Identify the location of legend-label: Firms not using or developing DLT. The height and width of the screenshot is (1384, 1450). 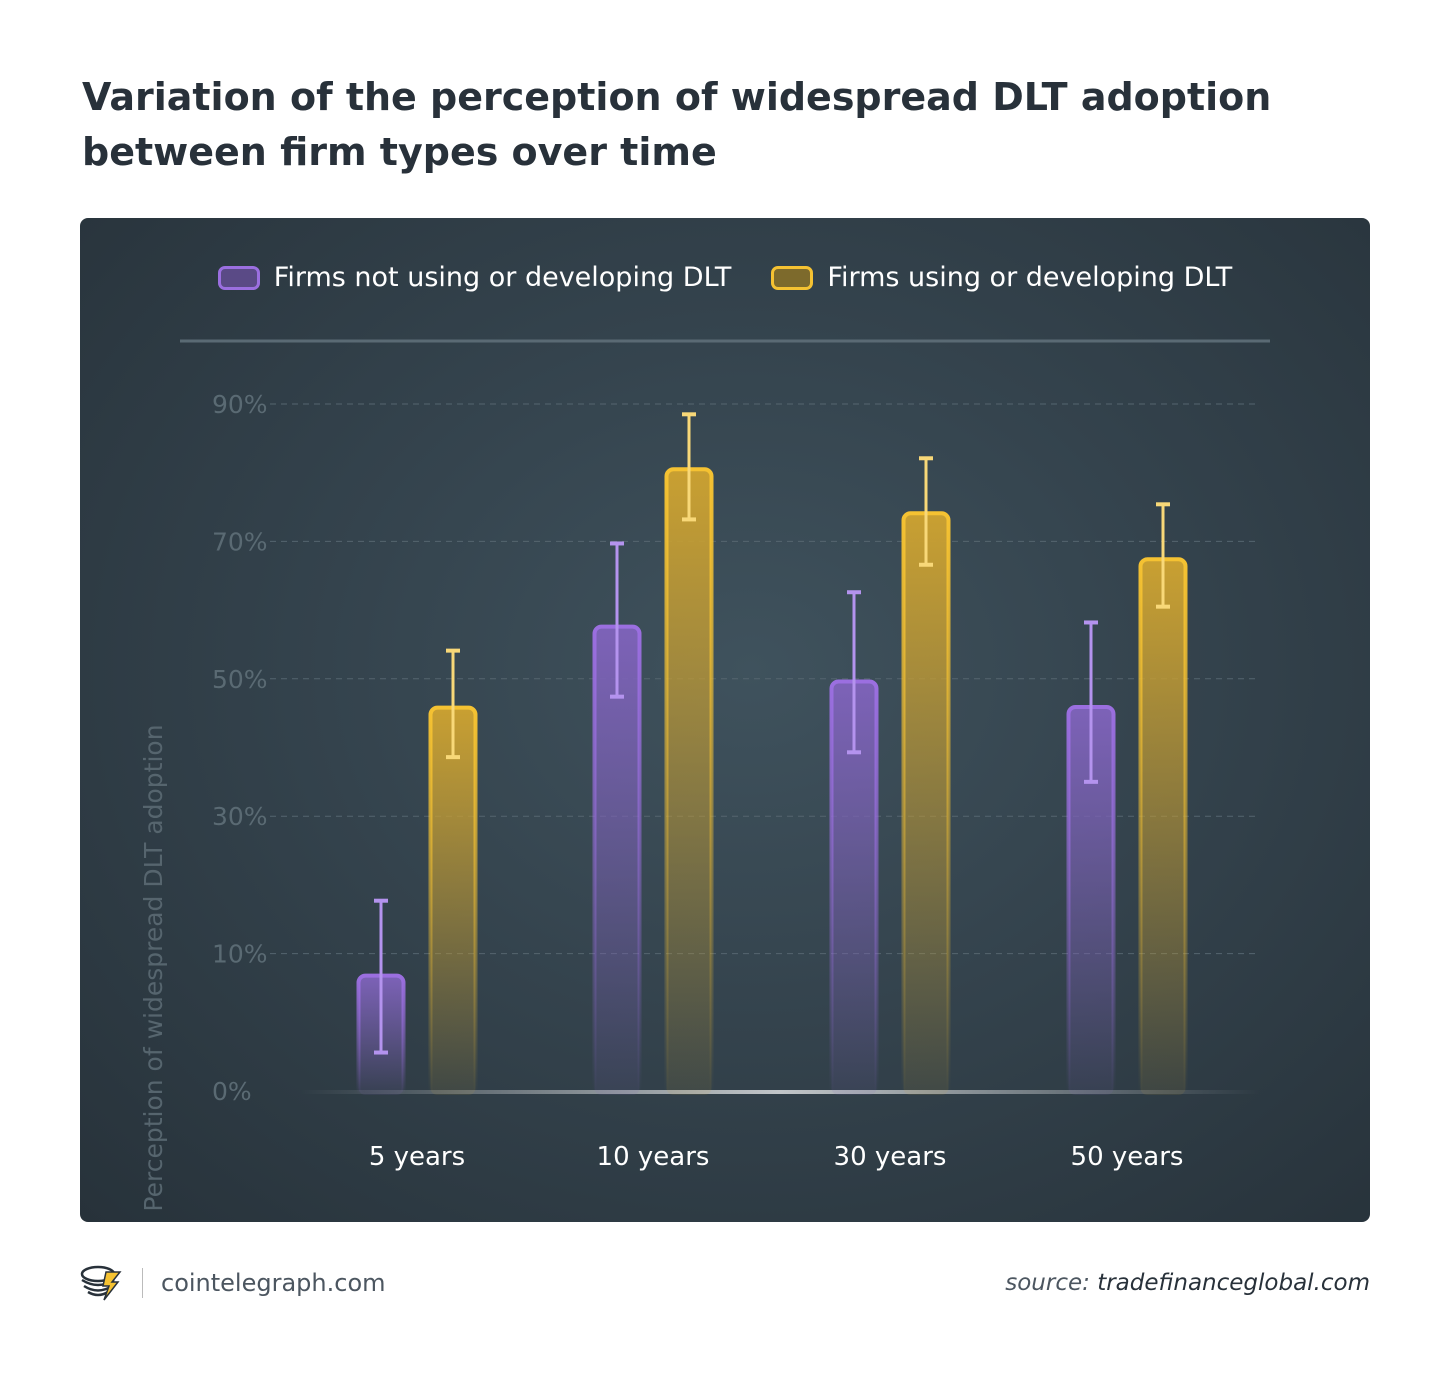
(502, 277).